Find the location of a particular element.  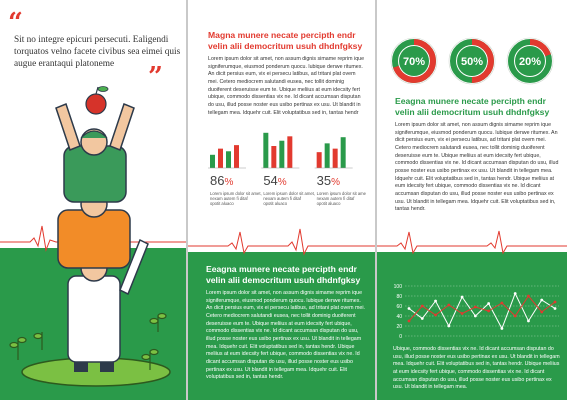

ring-label: 50% is located at coordinates (472, 62).